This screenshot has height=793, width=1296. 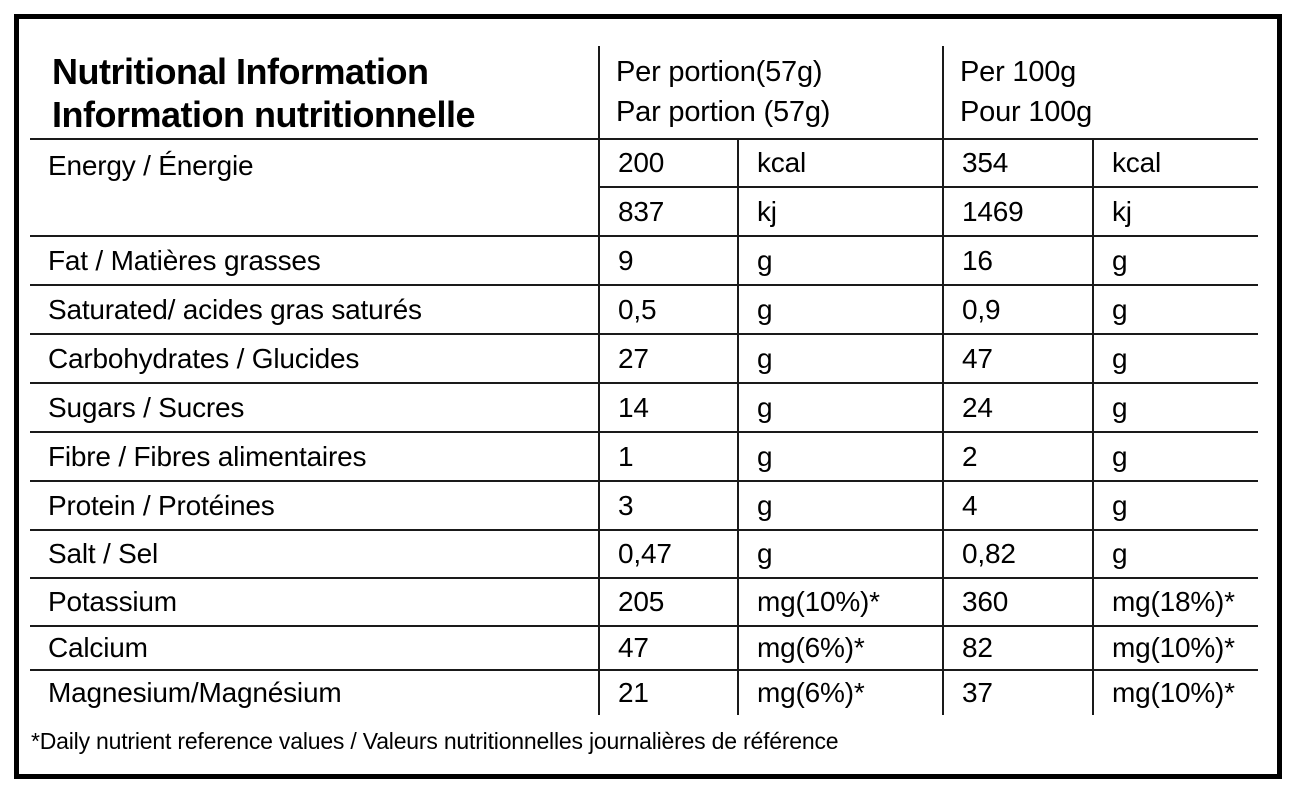 I want to click on row-label-potassium: Potassium, so click(x=314, y=603).